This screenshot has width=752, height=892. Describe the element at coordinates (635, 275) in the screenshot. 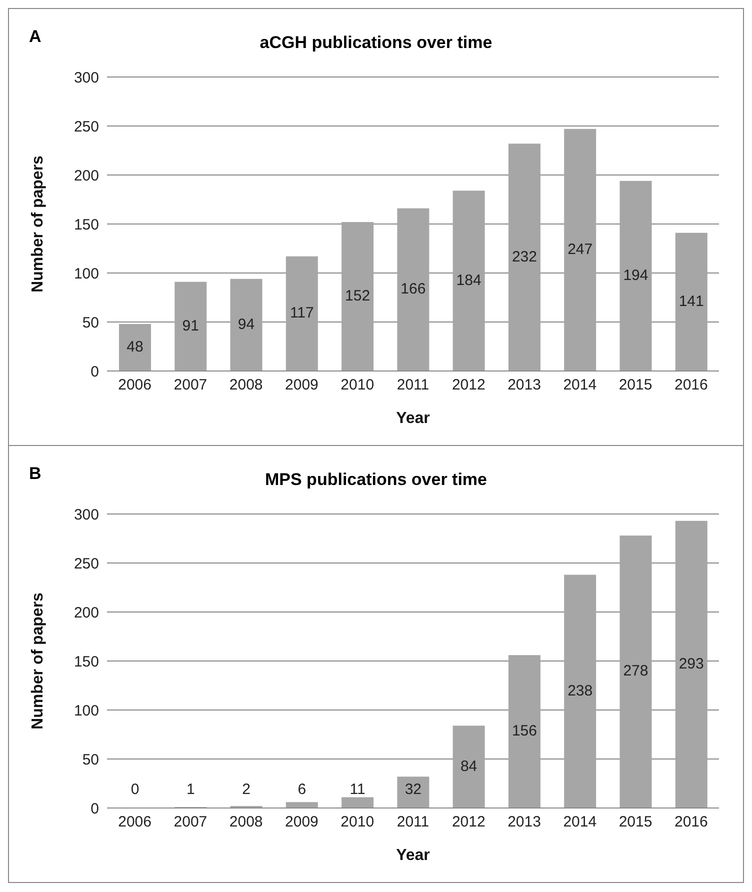

I see `data-label: 194` at that location.